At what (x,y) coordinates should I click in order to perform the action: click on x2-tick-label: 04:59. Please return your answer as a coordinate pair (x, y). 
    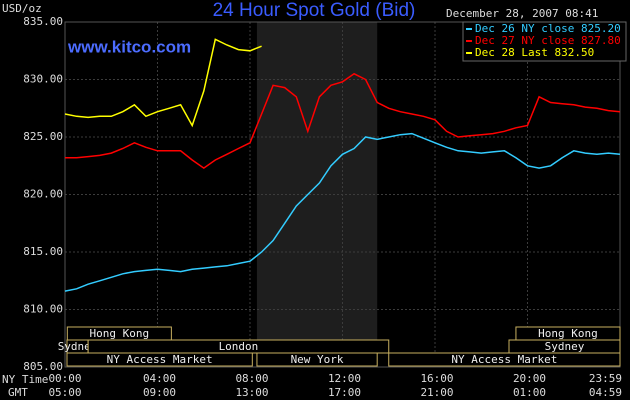
    Looking at the image, I should click on (605, 392).